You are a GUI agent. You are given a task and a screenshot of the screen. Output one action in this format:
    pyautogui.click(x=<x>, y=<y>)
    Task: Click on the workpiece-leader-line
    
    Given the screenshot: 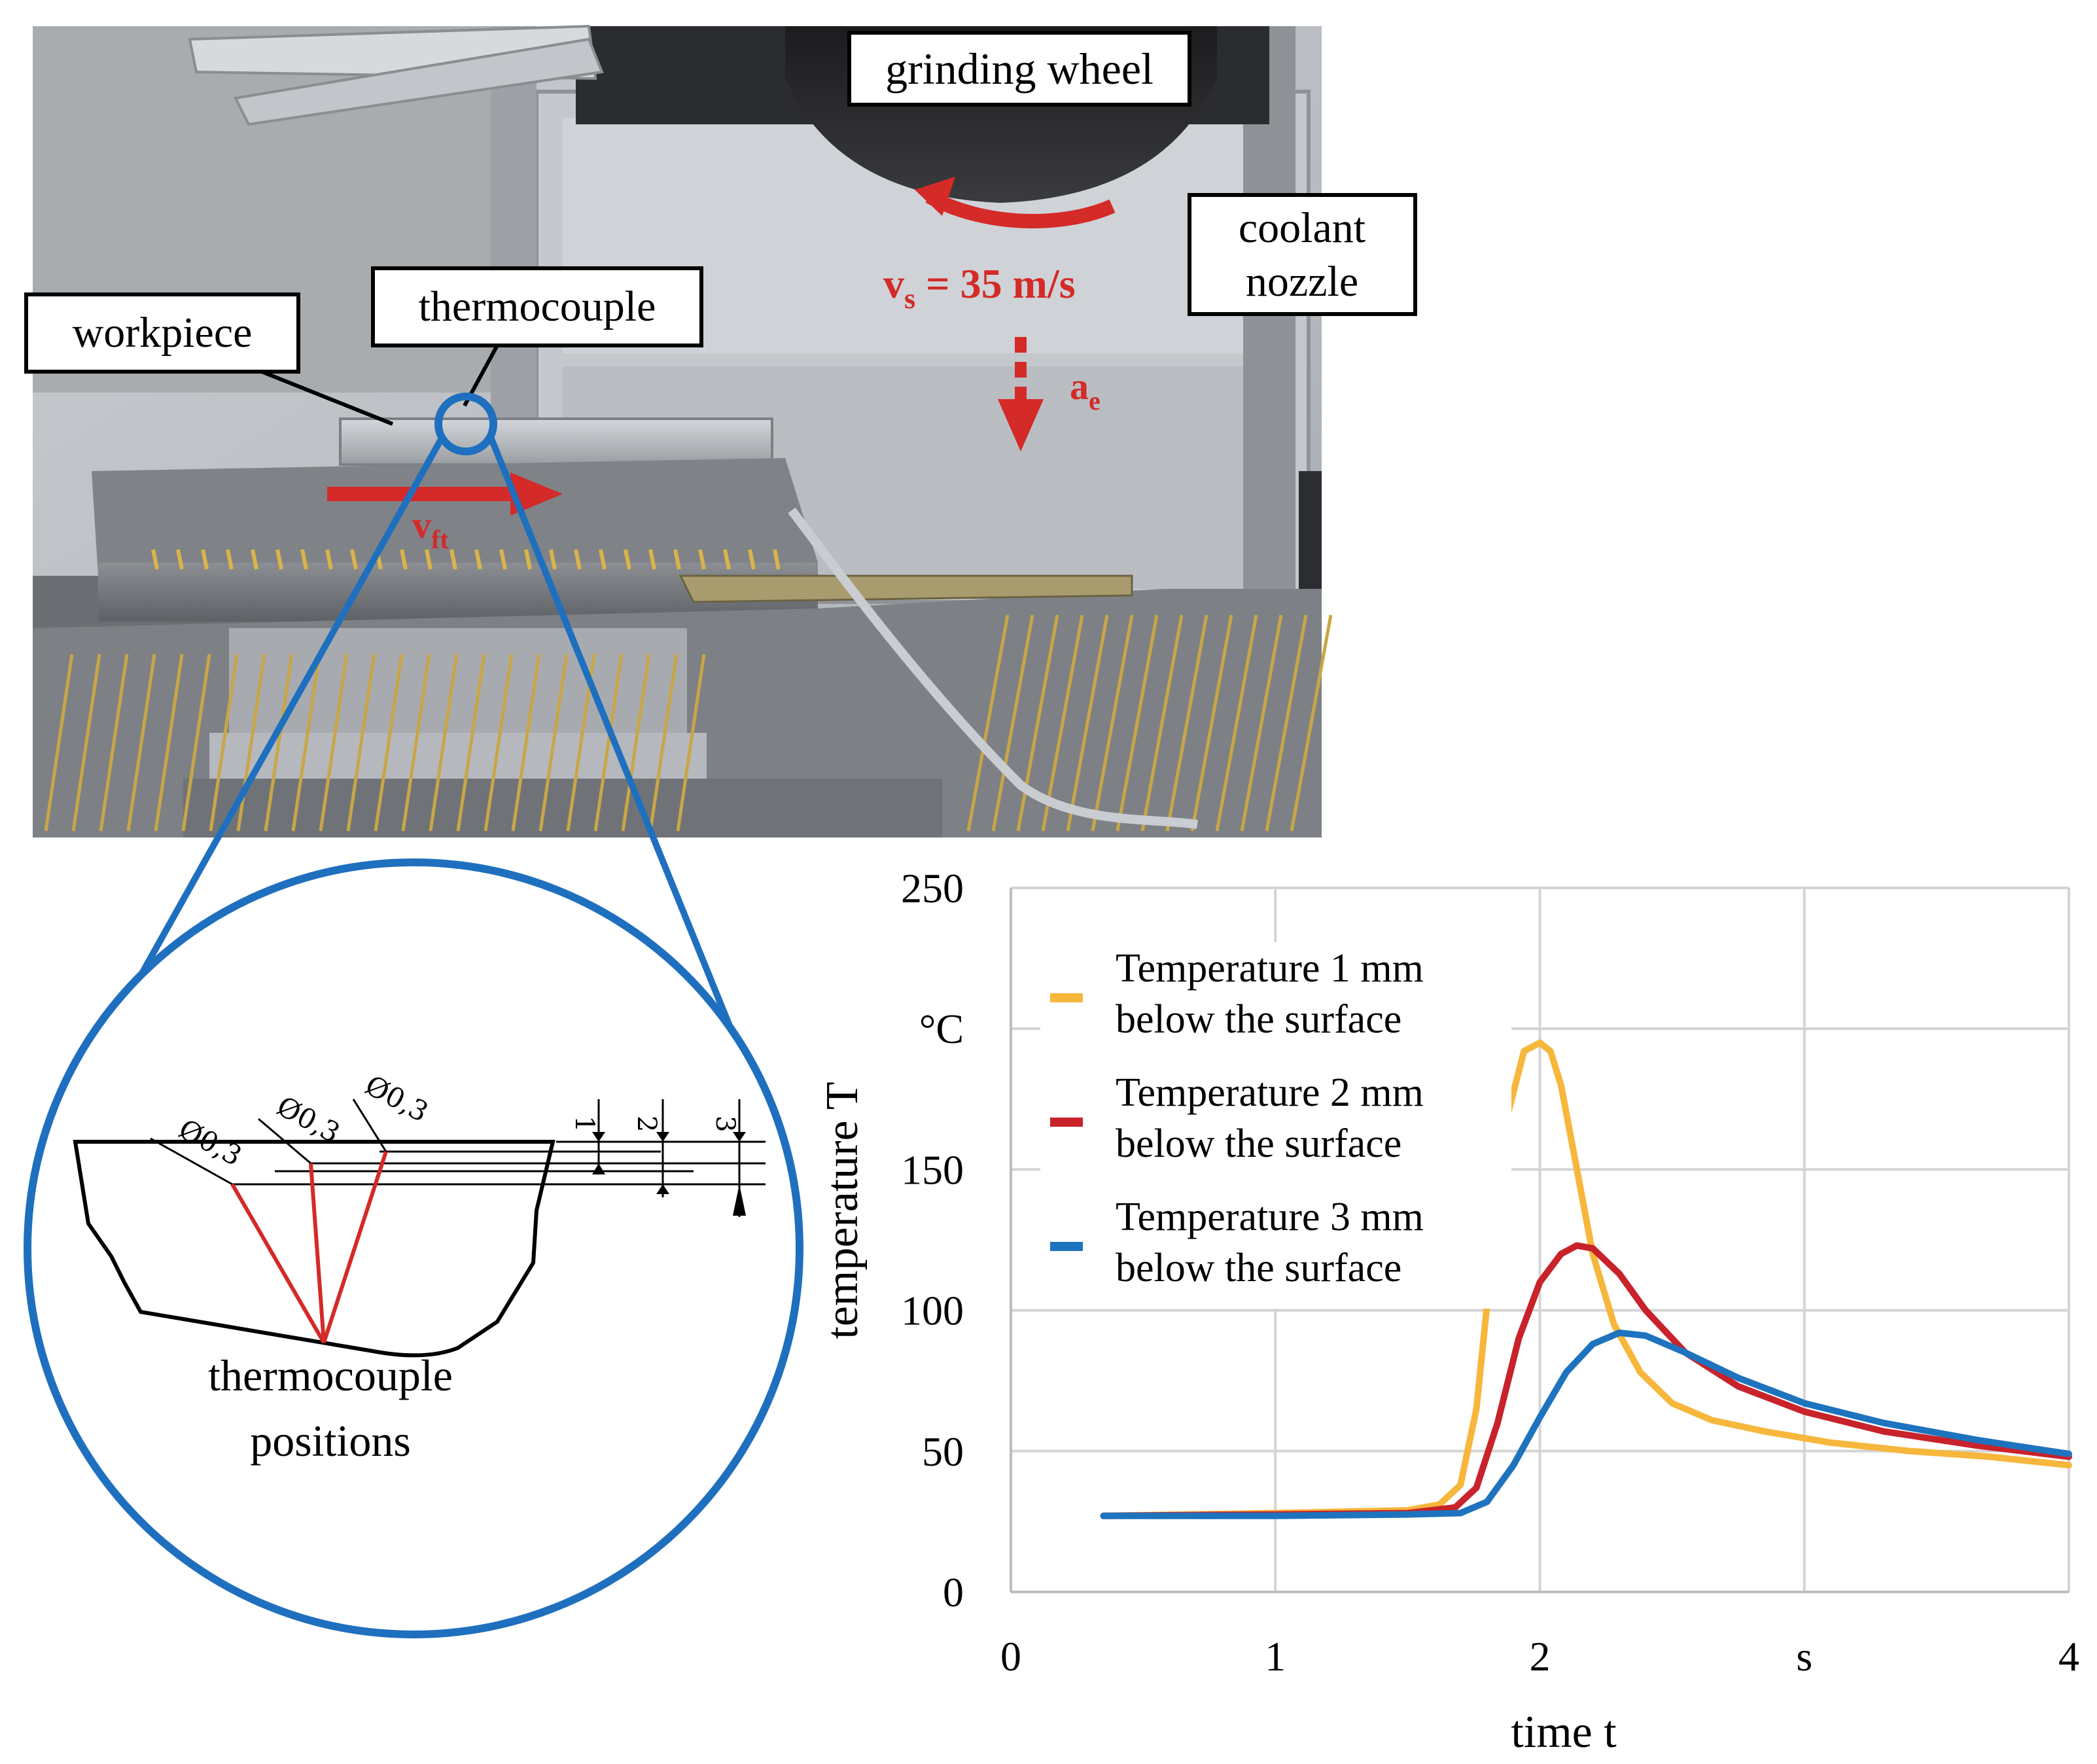 What is the action you would take?
    pyautogui.click(x=327, y=398)
    